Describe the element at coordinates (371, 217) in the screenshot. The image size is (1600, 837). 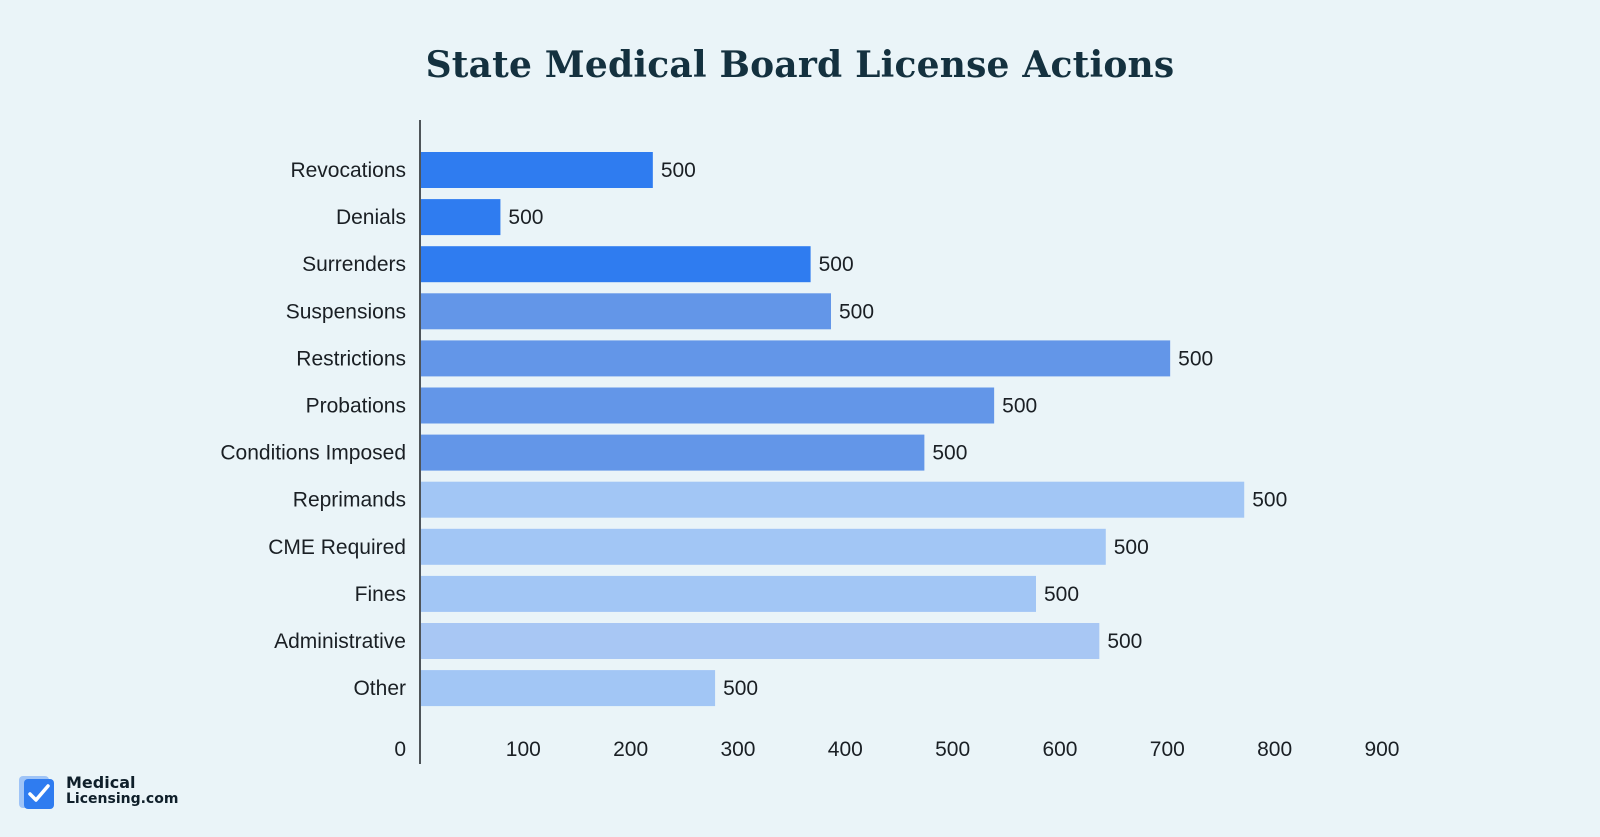
I see `category-label: Denials` at that location.